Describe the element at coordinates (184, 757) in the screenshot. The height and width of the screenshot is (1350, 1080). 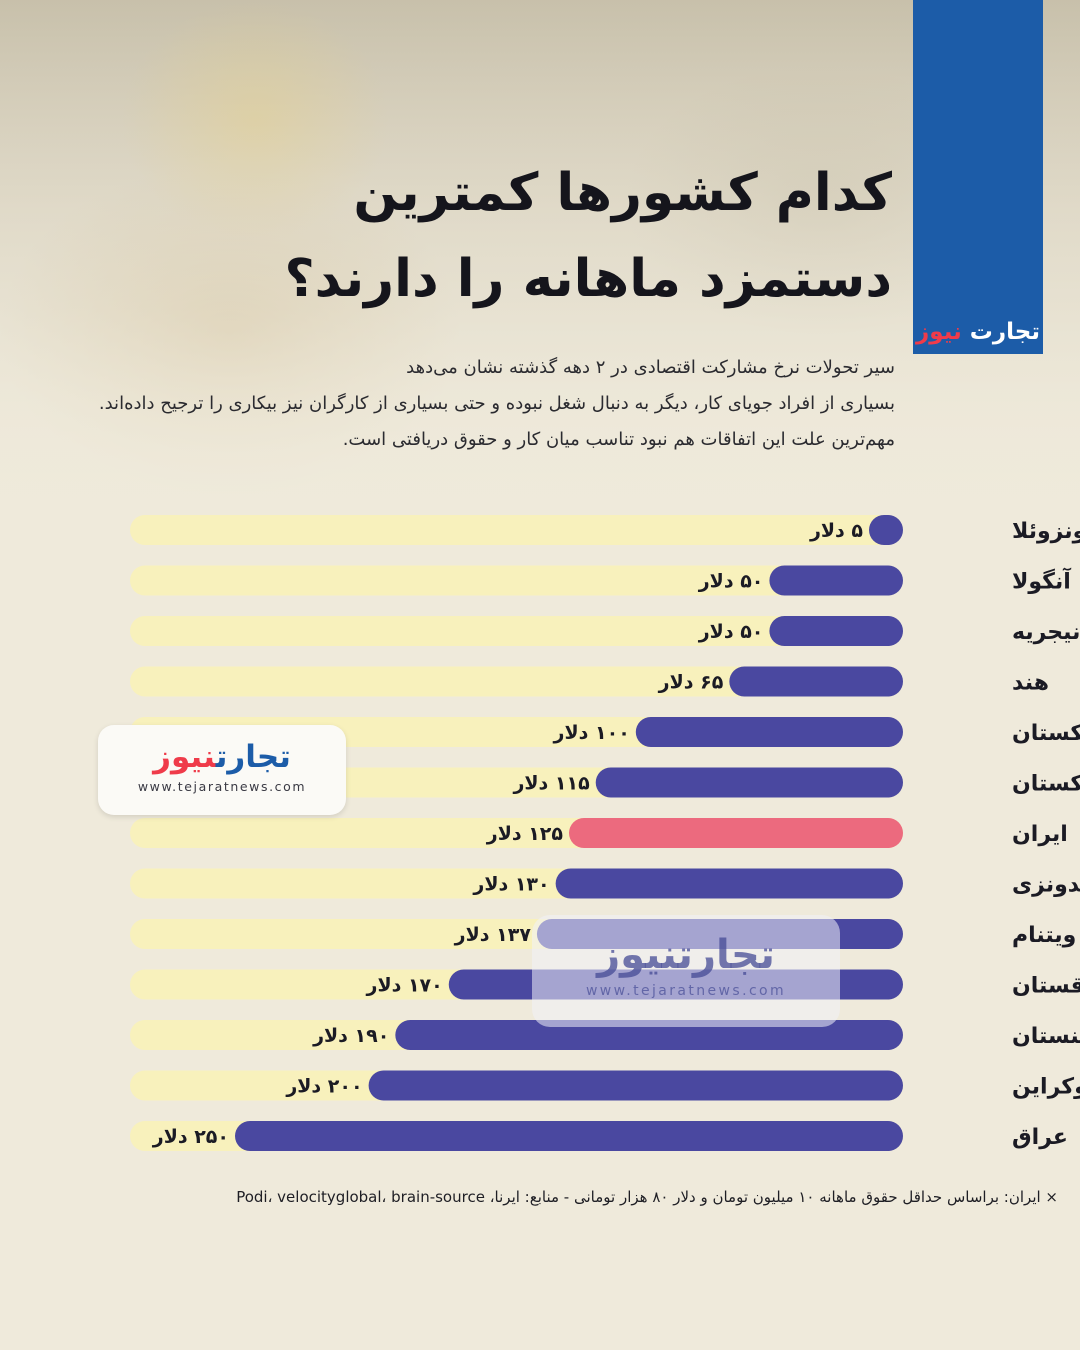
I see `watermark-name-part2: نیوز` at that location.